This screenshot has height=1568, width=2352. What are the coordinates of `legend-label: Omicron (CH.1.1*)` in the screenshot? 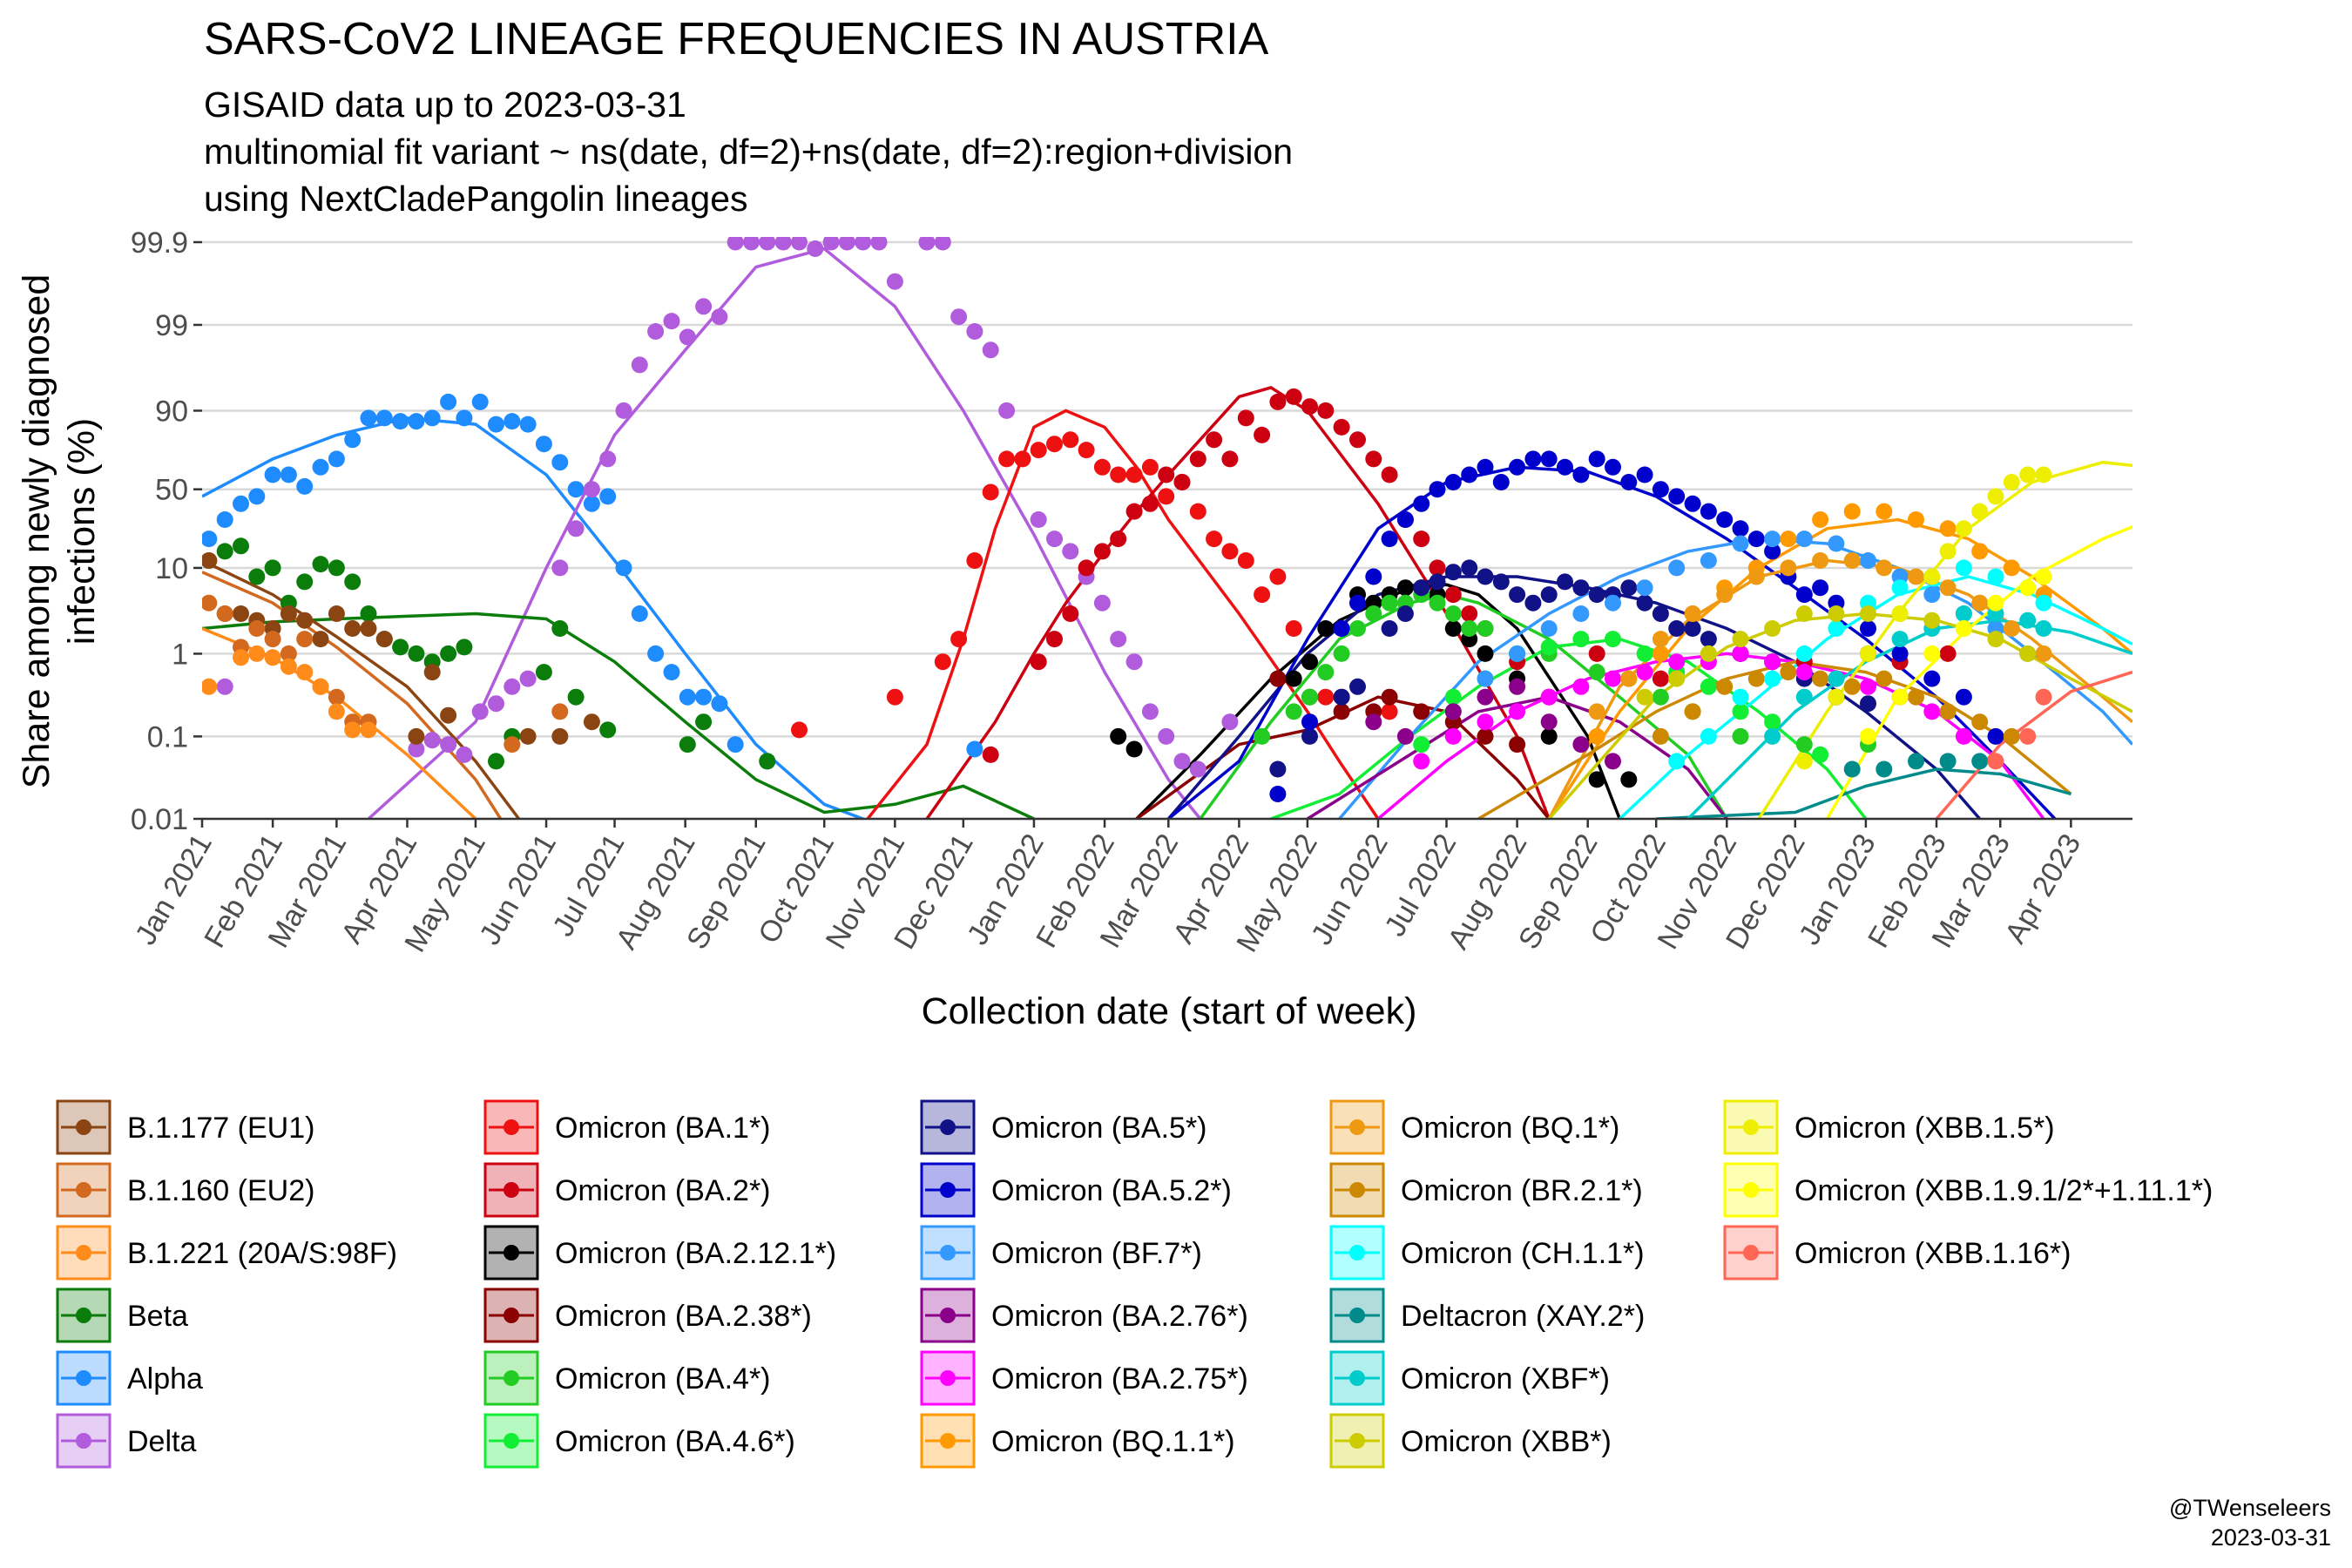 It's located at (1523, 1253).